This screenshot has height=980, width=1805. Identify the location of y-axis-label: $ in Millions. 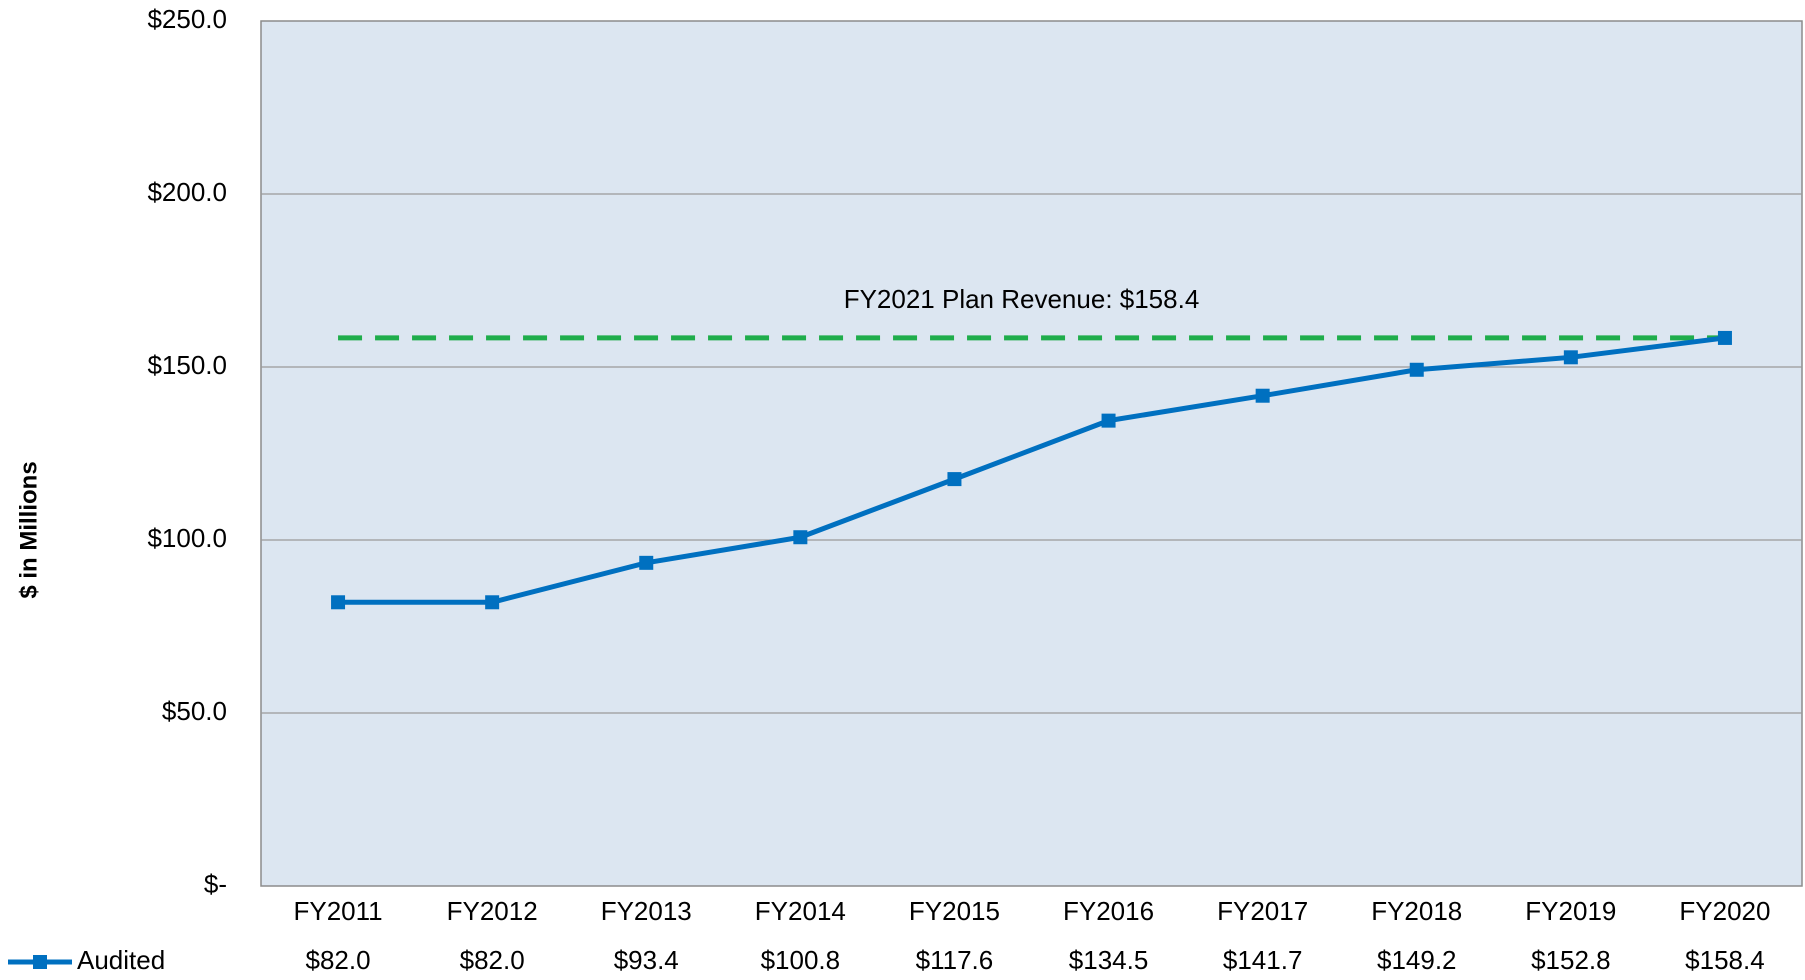
(28, 529).